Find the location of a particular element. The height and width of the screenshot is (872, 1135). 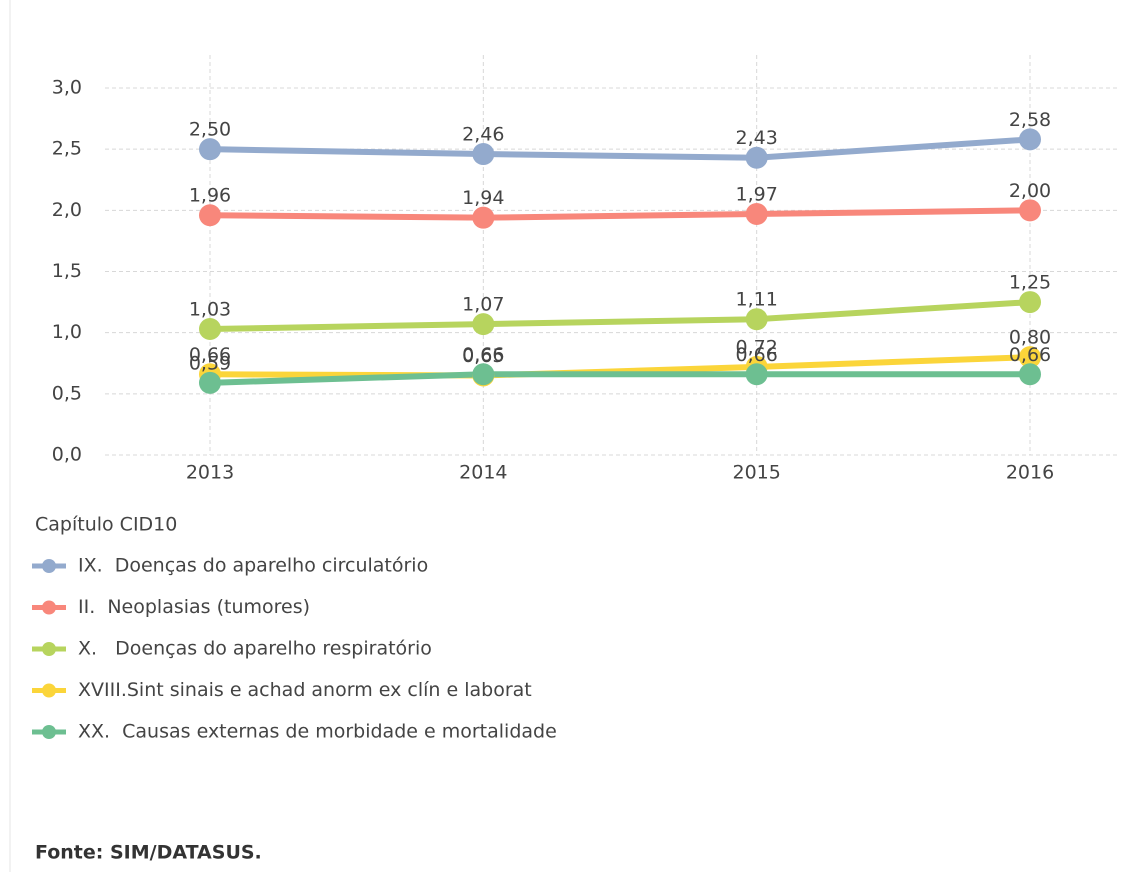

y-tick-label: 0,5 is located at coordinates (67, 393).